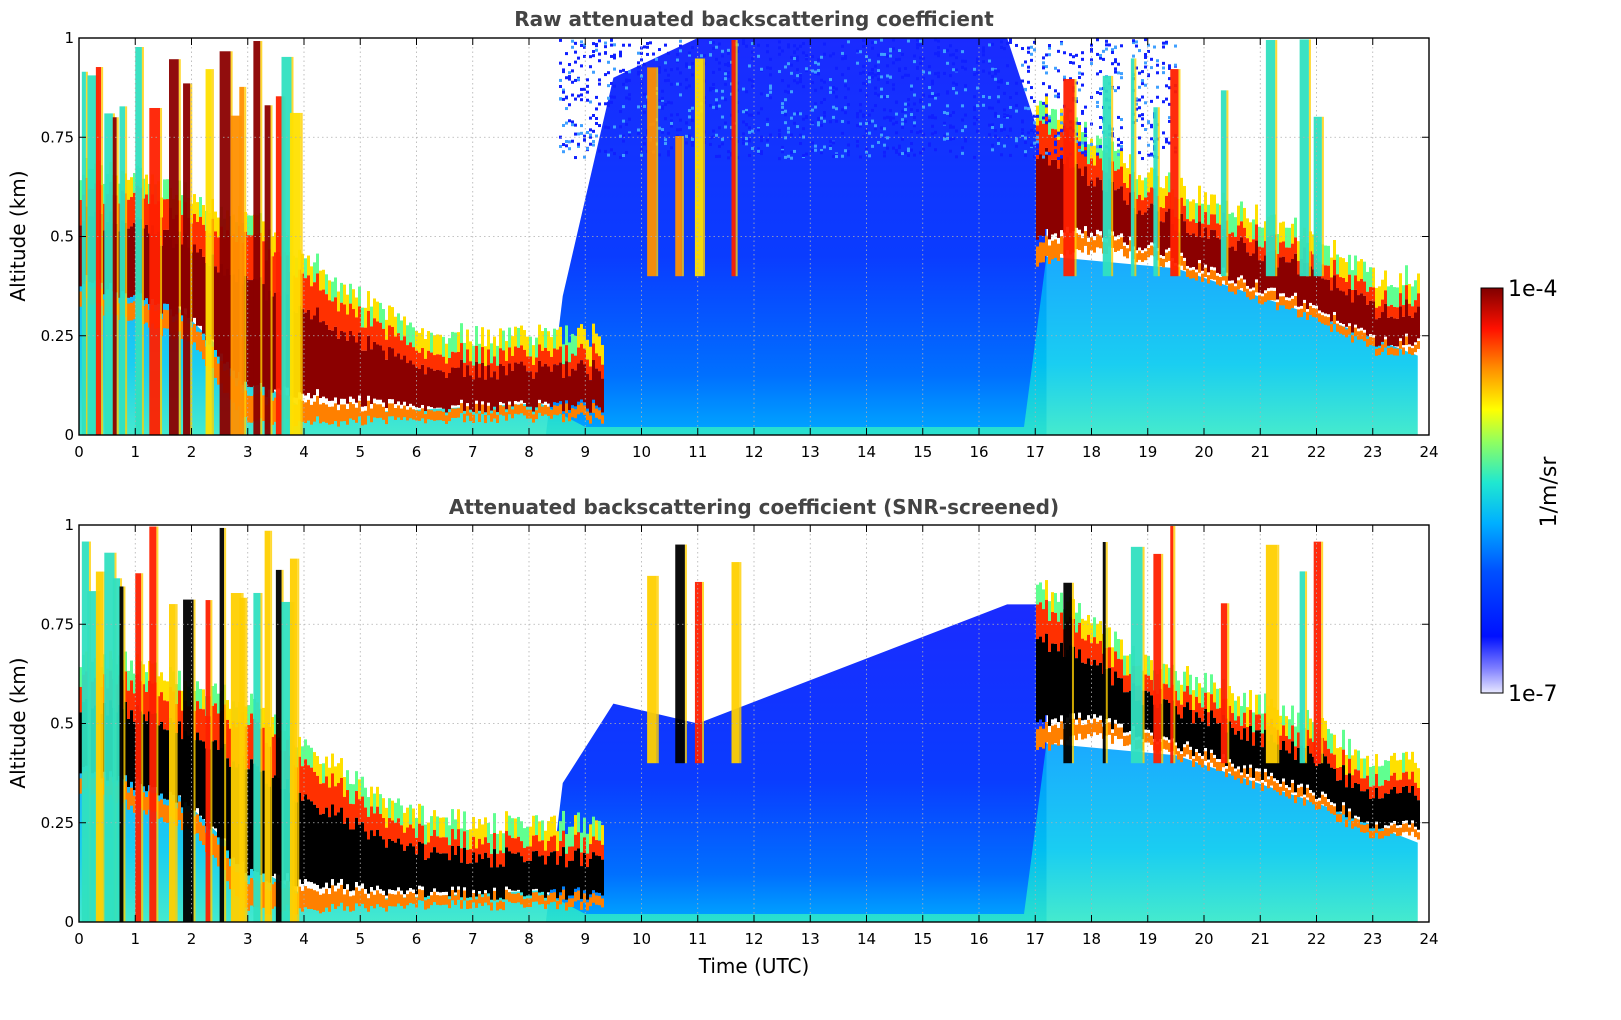  I want to click on x-tick-label: 5, so click(360, 939).